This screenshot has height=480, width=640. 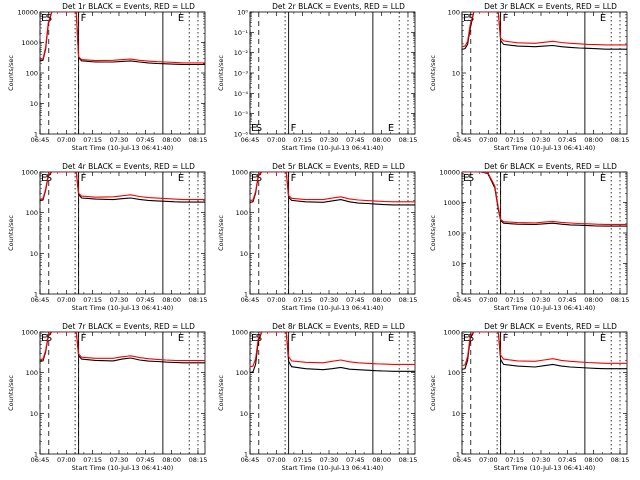 What do you see at coordinates (550, 326) in the screenshot?
I see `panel-title: Det 9r BLACK = Events, RED = LLD` at bounding box center [550, 326].